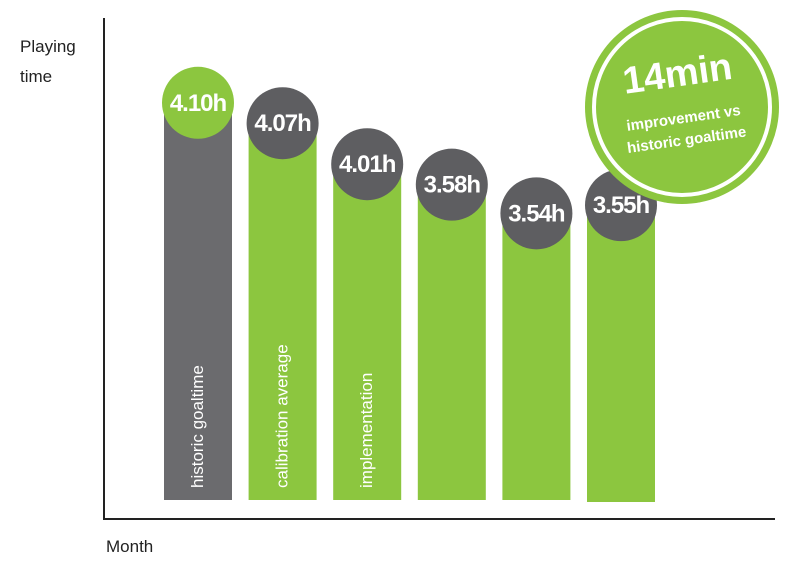 Image resolution: width=792 pixels, height=562 pixels. What do you see at coordinates (282, 416) in the screenshot?
I see `category-label-2: calibration average` at bounding box center [282, 416].